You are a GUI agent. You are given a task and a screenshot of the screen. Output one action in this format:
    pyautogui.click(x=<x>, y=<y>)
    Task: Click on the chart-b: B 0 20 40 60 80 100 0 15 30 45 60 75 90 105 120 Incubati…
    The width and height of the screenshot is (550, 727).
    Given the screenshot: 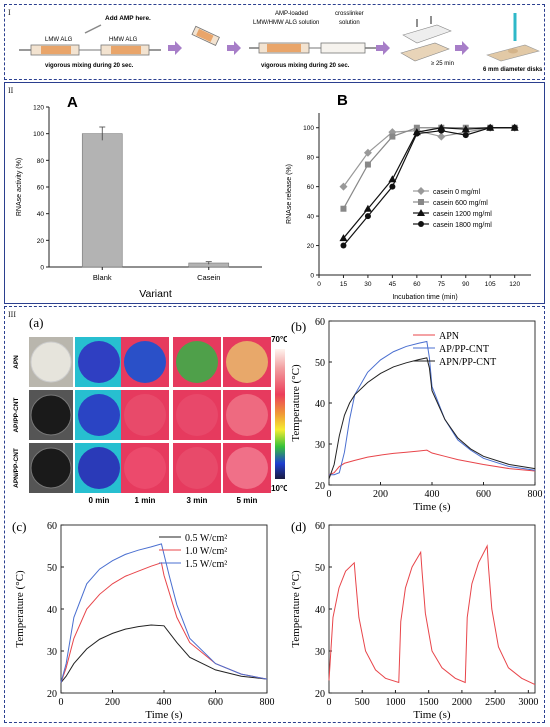 What is the action you would take?
    pyautogui.click(x=408, y=196)
    